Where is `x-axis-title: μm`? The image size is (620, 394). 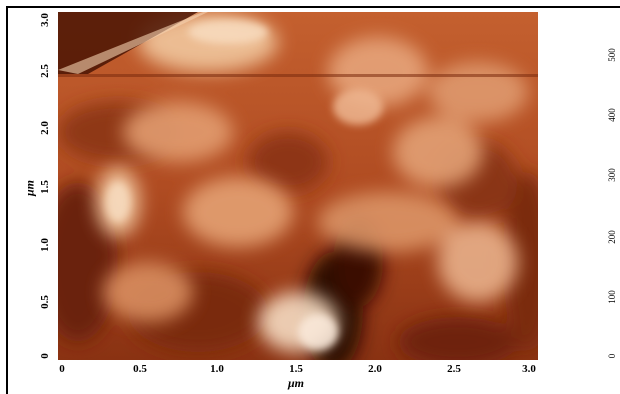
x-axis-title: μm is located at coordinates (296, 383).